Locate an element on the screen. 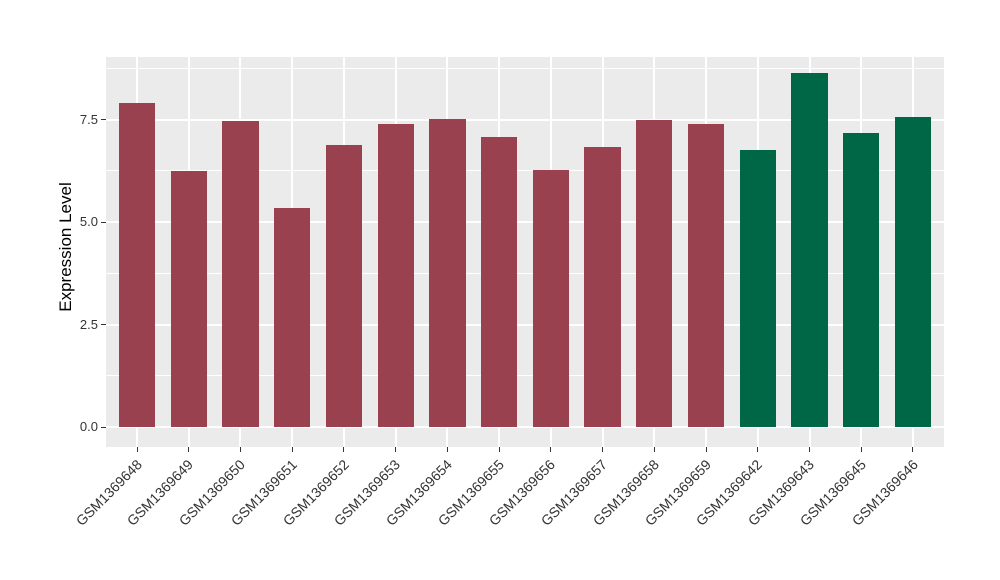 The image size is (1000, 580). y-tick-label: 2.5 is located at coordinates (88, 324).